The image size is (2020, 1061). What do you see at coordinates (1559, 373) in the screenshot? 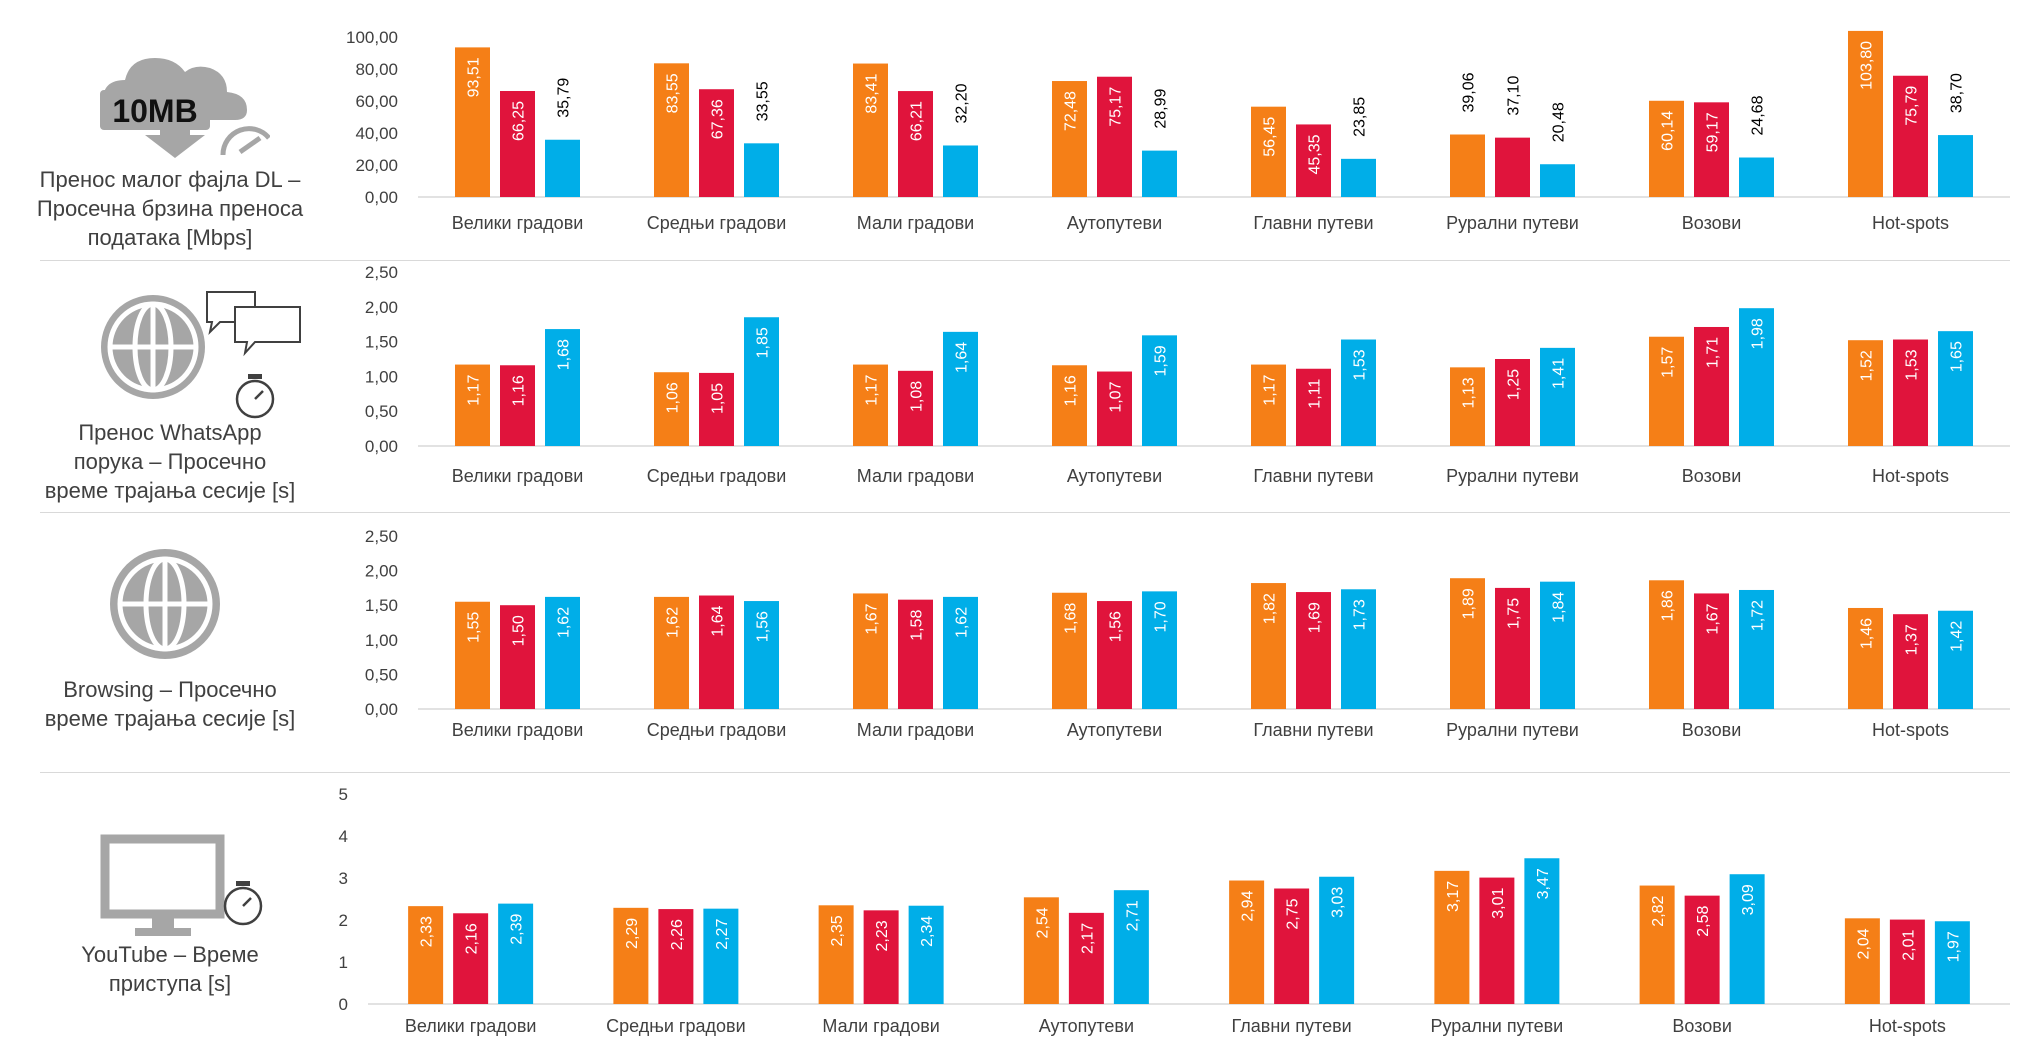
I see `data-label: 1,41` at bounding box center [1559, 373].